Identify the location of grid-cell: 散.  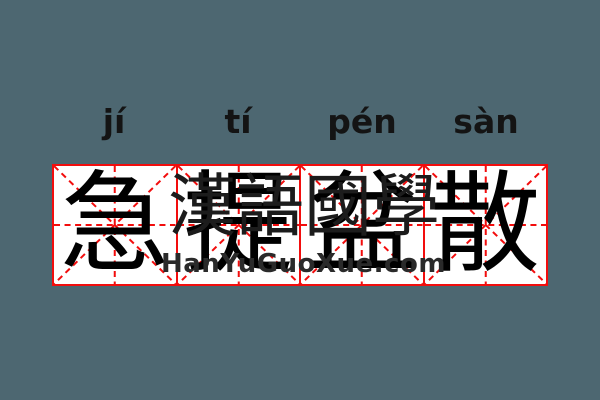
(485, 225).